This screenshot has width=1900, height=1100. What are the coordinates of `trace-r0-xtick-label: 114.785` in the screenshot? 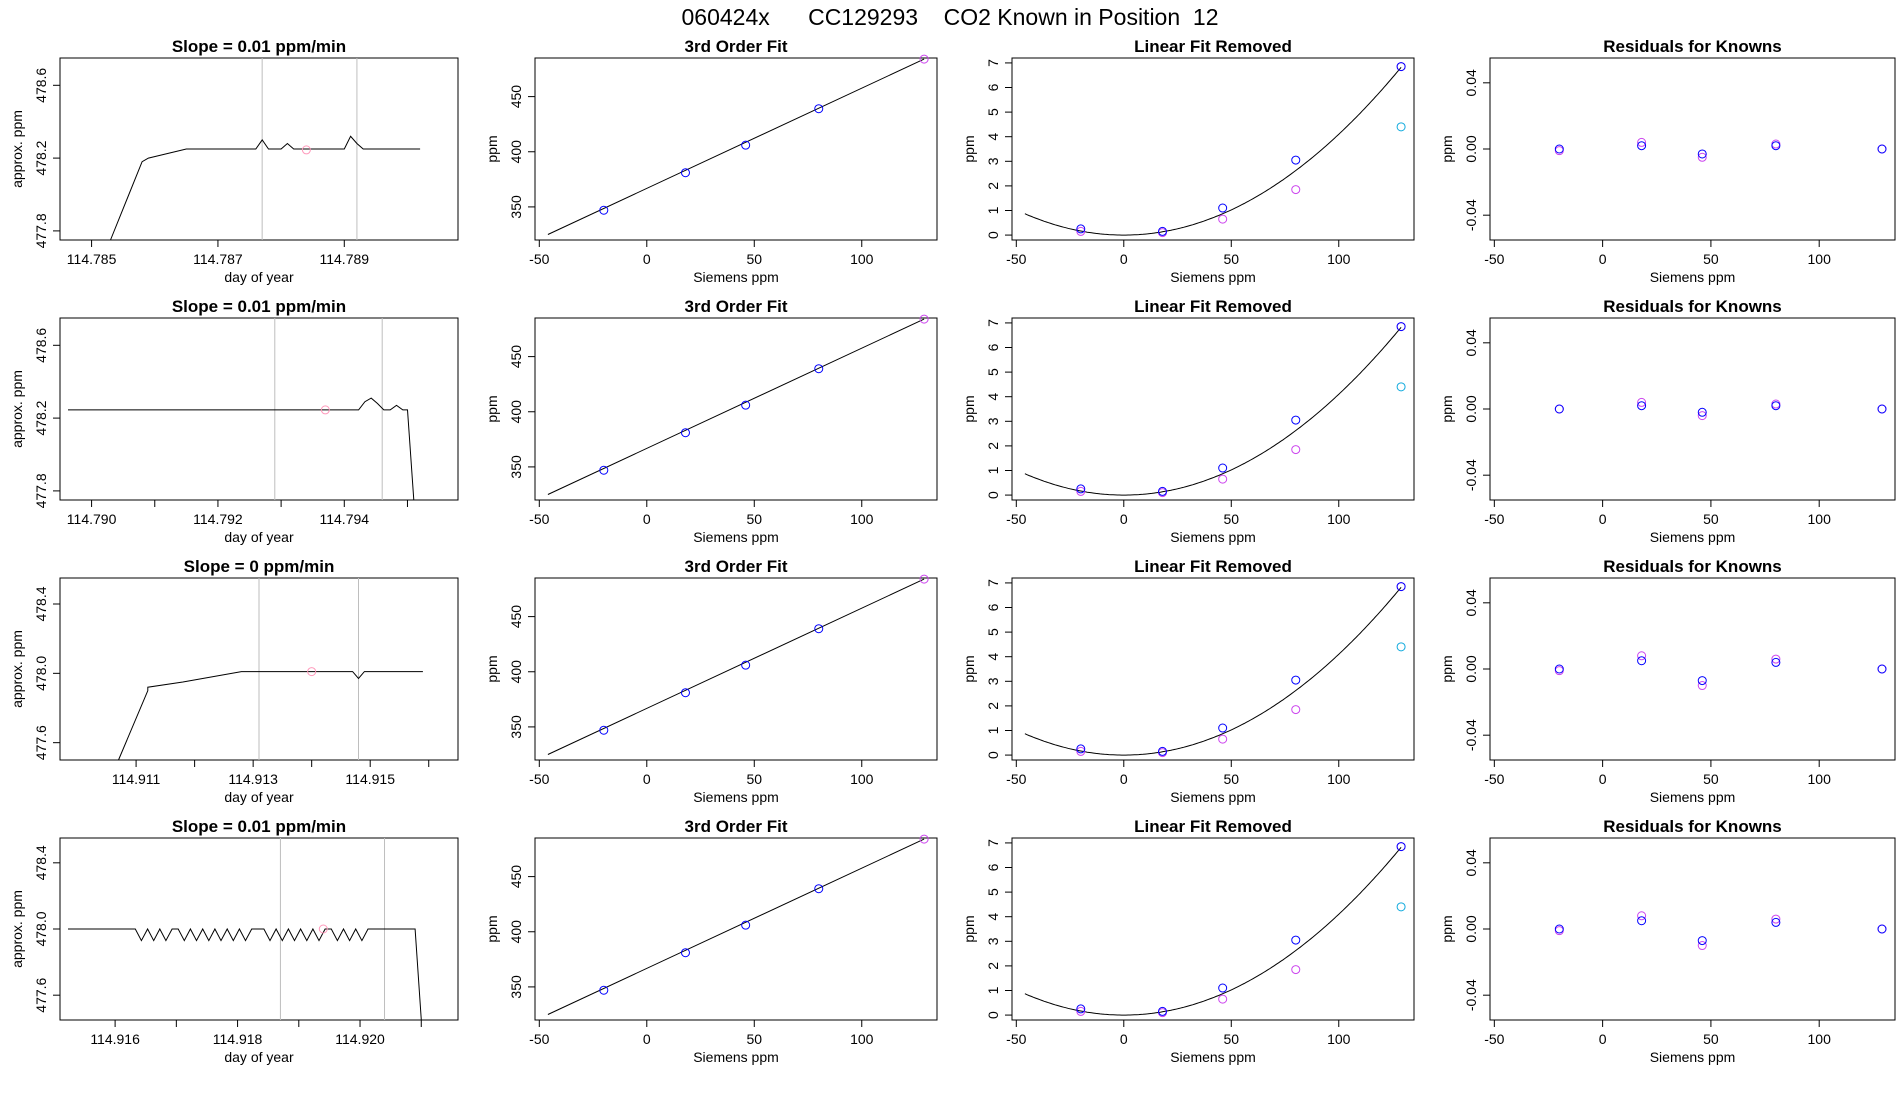 It's located at (92, 259).